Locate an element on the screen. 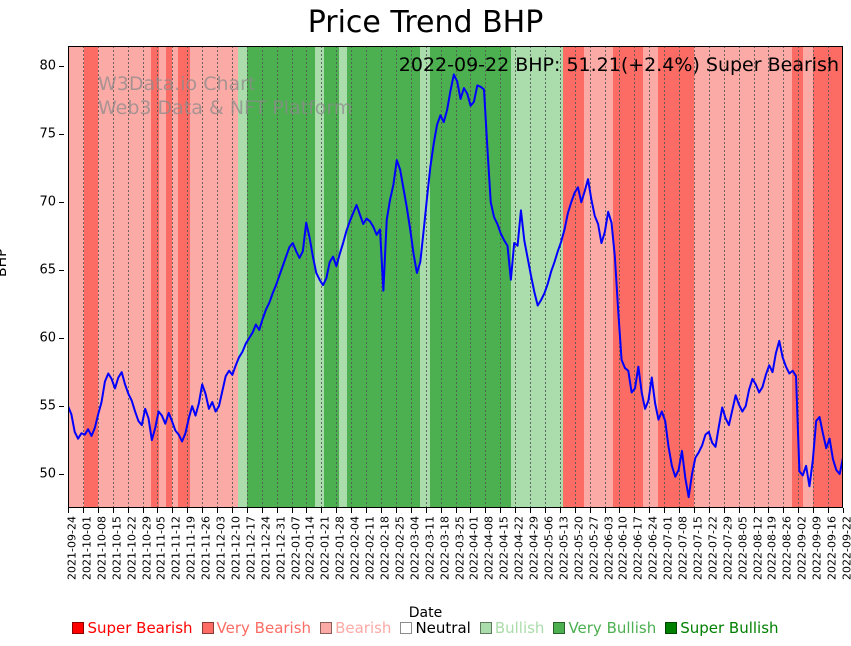 The image size is (851, 646). x-axis-tick-label: 2022-05-27 is located at coordinates (594, 548).